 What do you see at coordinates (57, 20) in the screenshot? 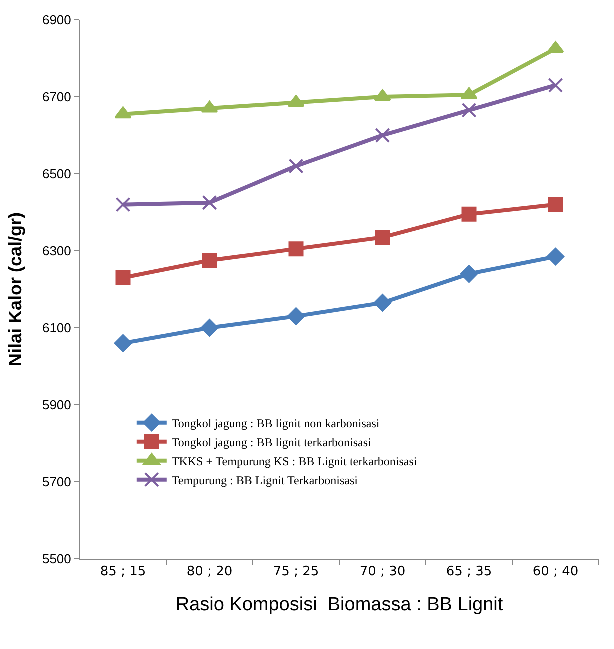
I see `y-tick-label: 6900` at bounding box center [57, 20].